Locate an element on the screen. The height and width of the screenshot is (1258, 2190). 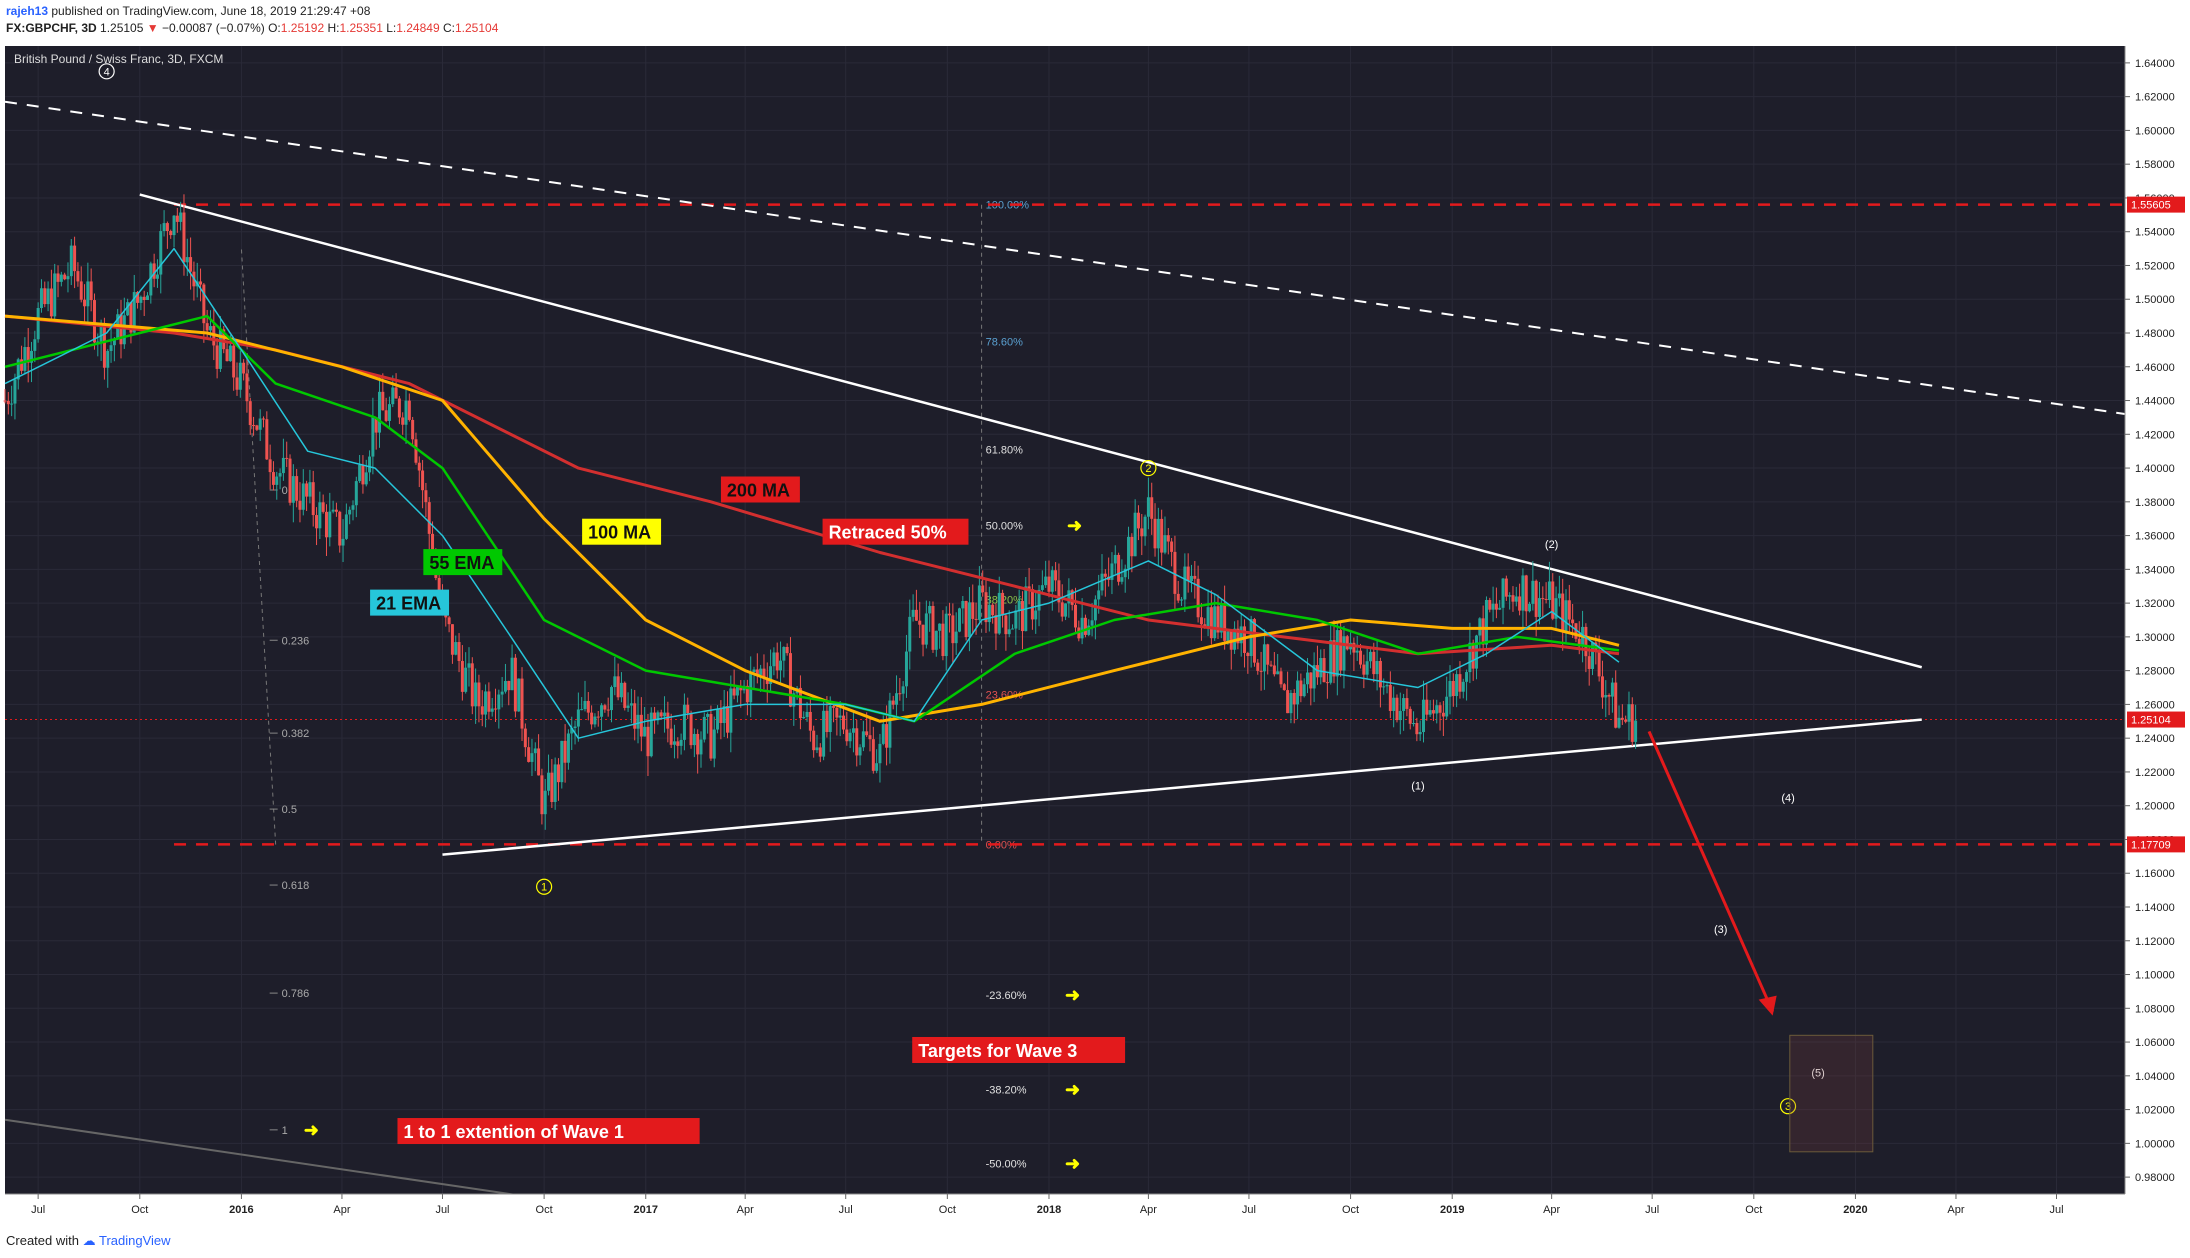
ma200-label: 200 MA is located at coordinates (758, 491).